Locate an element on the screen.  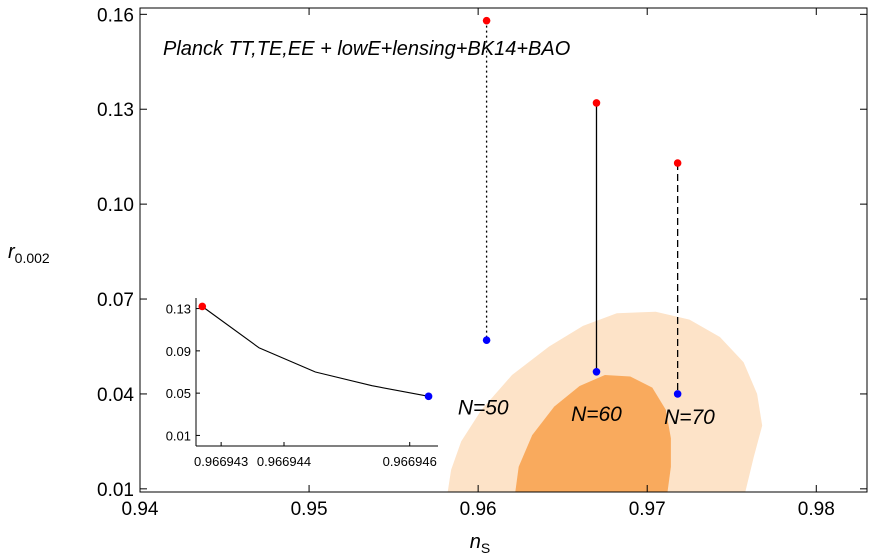
inset-background is located at coordinates (300, 382).